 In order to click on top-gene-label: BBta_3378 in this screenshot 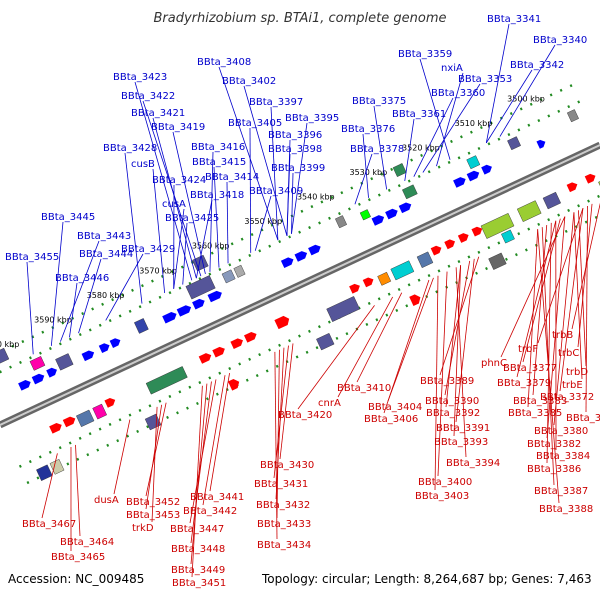, I will do `click(377, 149)`.